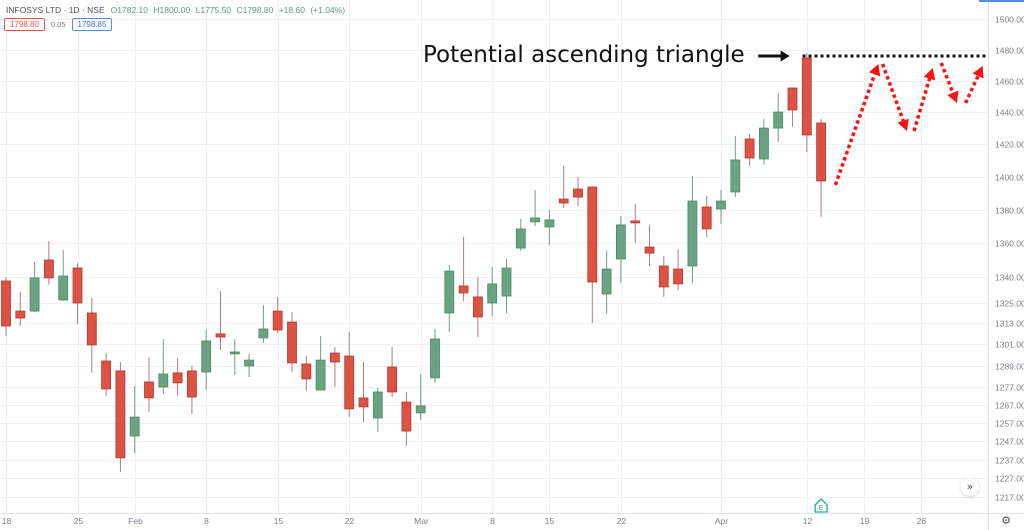 The width and height of the screenshot is (1024, 530). What do you see at coordinates (7, 521) in the screenshot?
I see `time-axis-label: 18` at bounding box center [7, 521].